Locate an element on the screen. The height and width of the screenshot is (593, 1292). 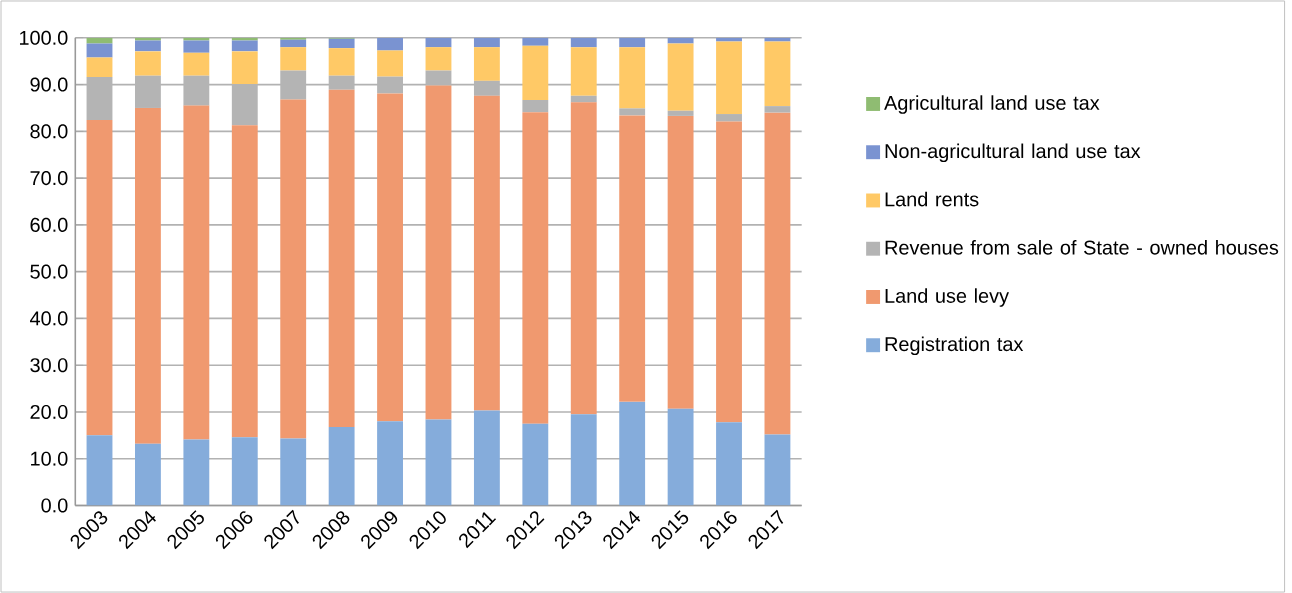
y-tick-label: 80.0 is located at coordinates (49, 131).